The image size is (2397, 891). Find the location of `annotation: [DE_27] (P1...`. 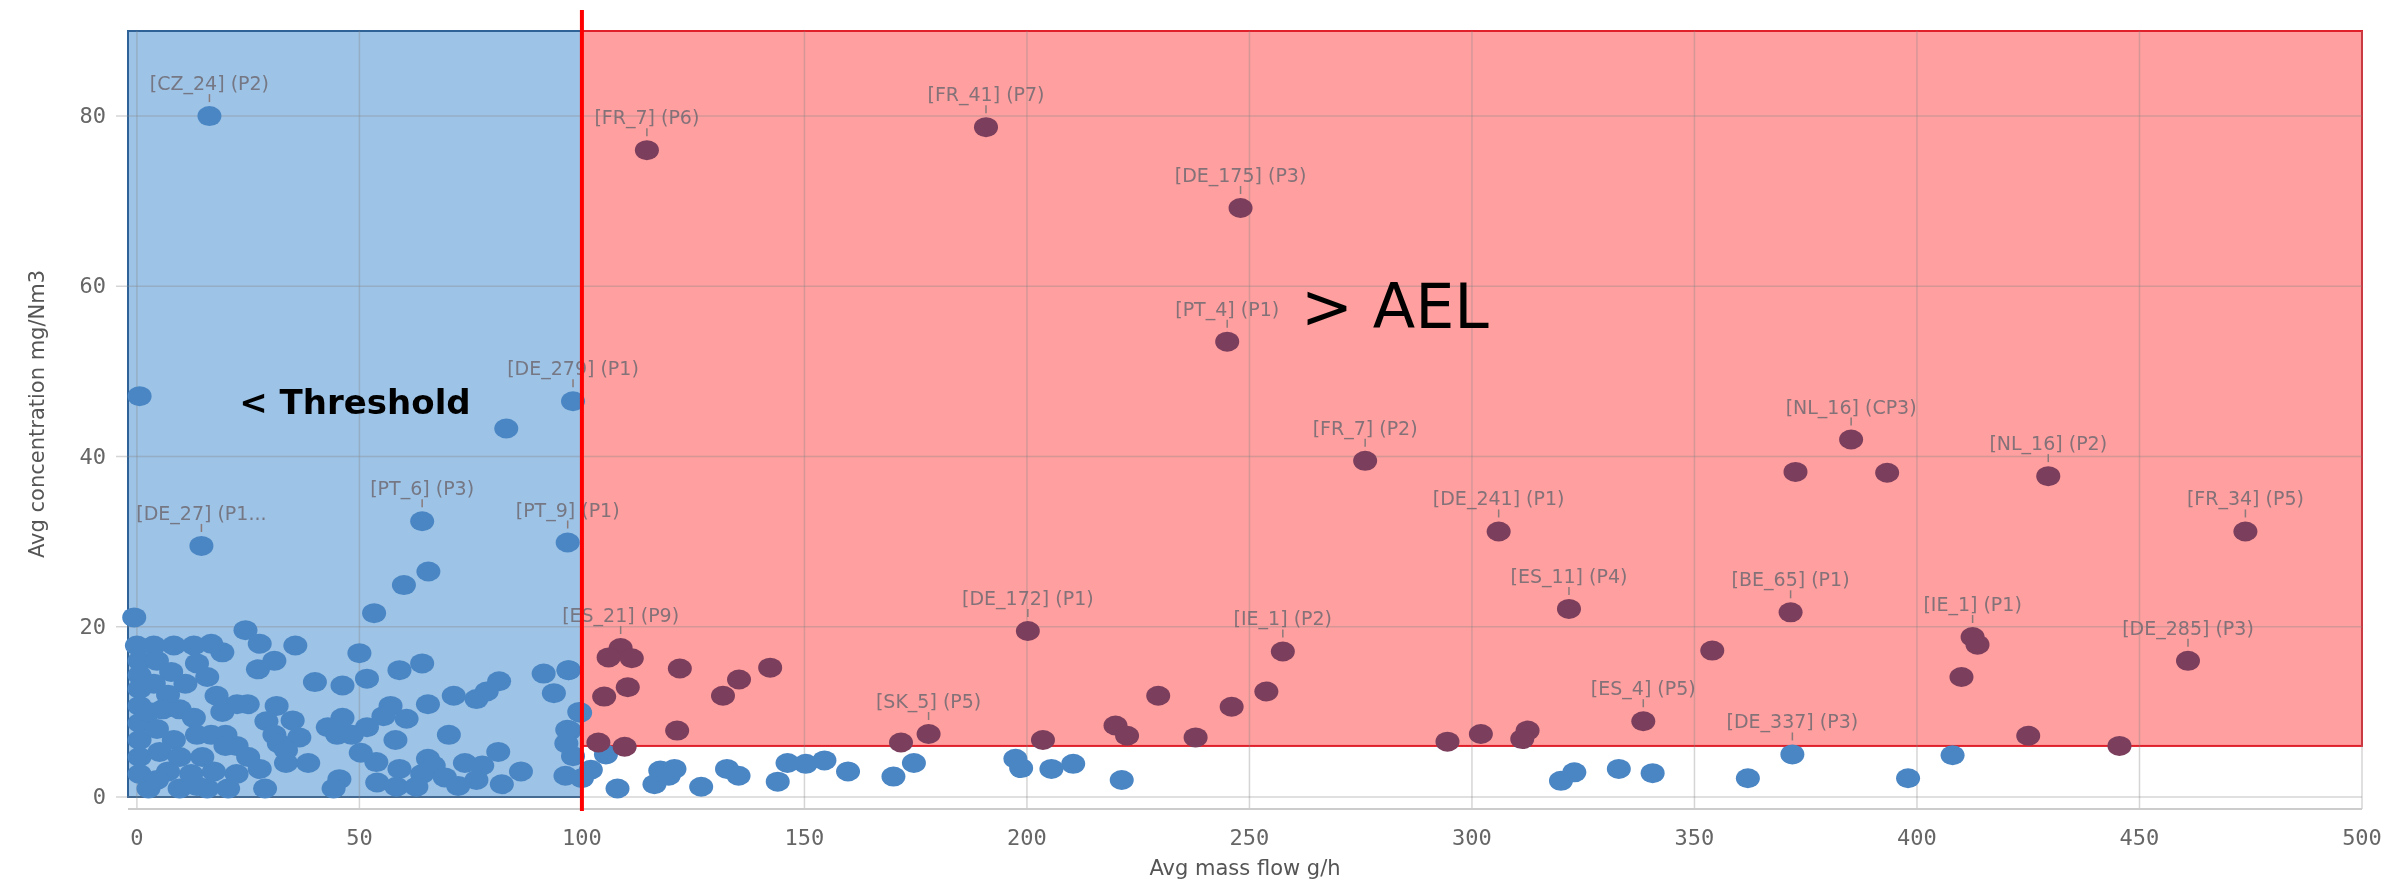

annotation: [DE_27] (P1... is located at coordinates (201, 513).